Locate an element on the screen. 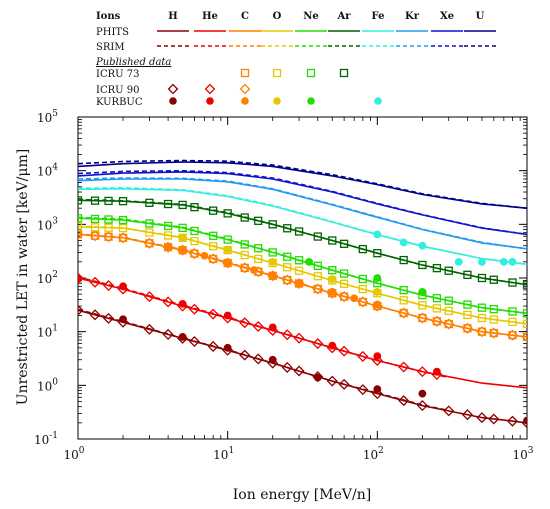  kurbuc-point-he is located at coordinates (436, 371).